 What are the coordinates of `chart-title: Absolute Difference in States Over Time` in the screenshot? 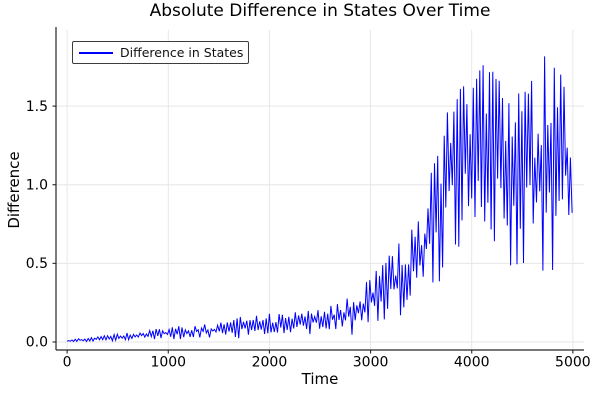 It's located at (320, 11).